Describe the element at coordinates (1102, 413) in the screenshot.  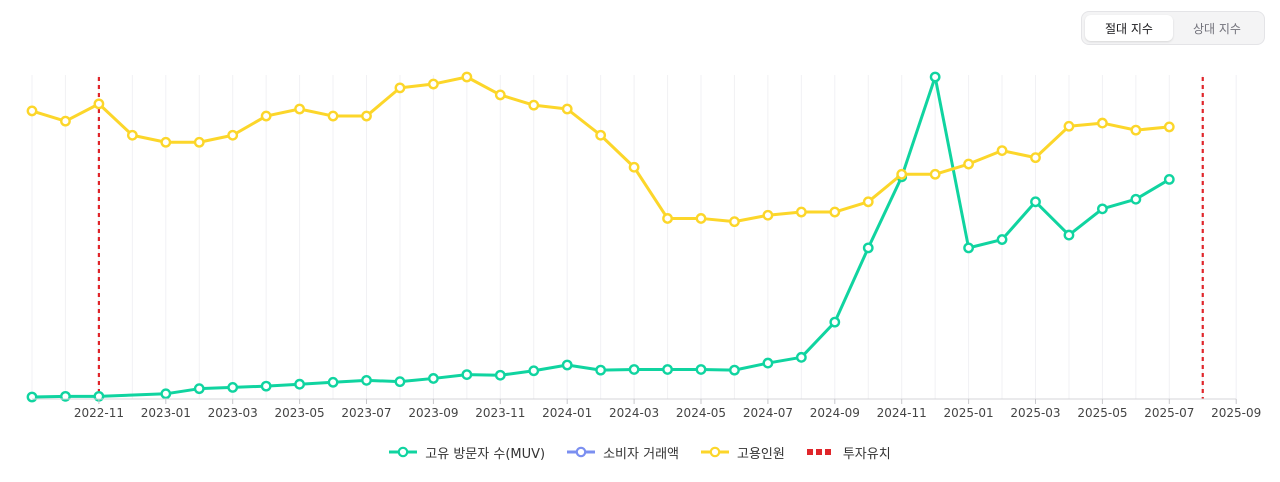
I see `x-tick-label: 2025-05` at that location.